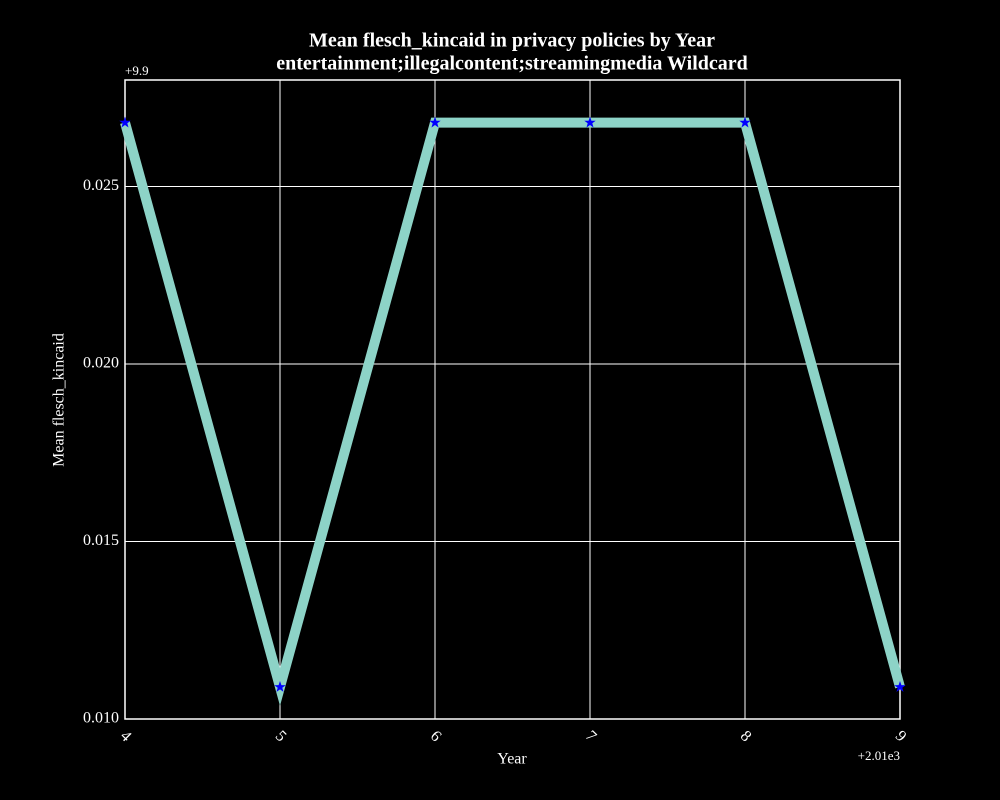 This screenshot has height=800, width=1000. I want to click on x-axis-label: Year, so click(512, 759).